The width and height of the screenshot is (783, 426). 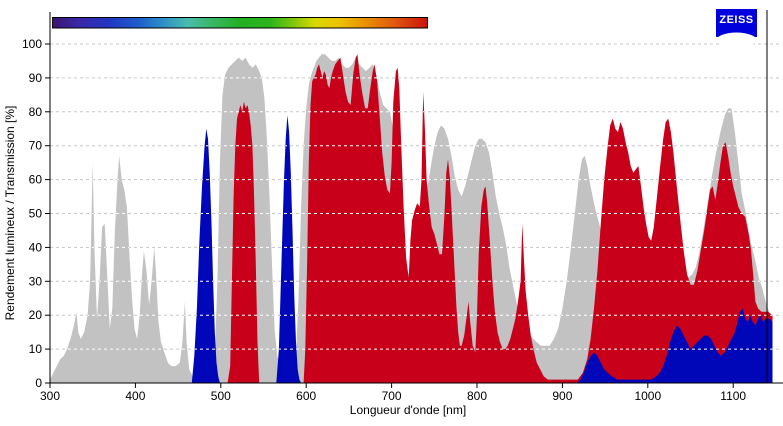 I want to click on x-tick-label-700: 700, so click(x=392, y=396).